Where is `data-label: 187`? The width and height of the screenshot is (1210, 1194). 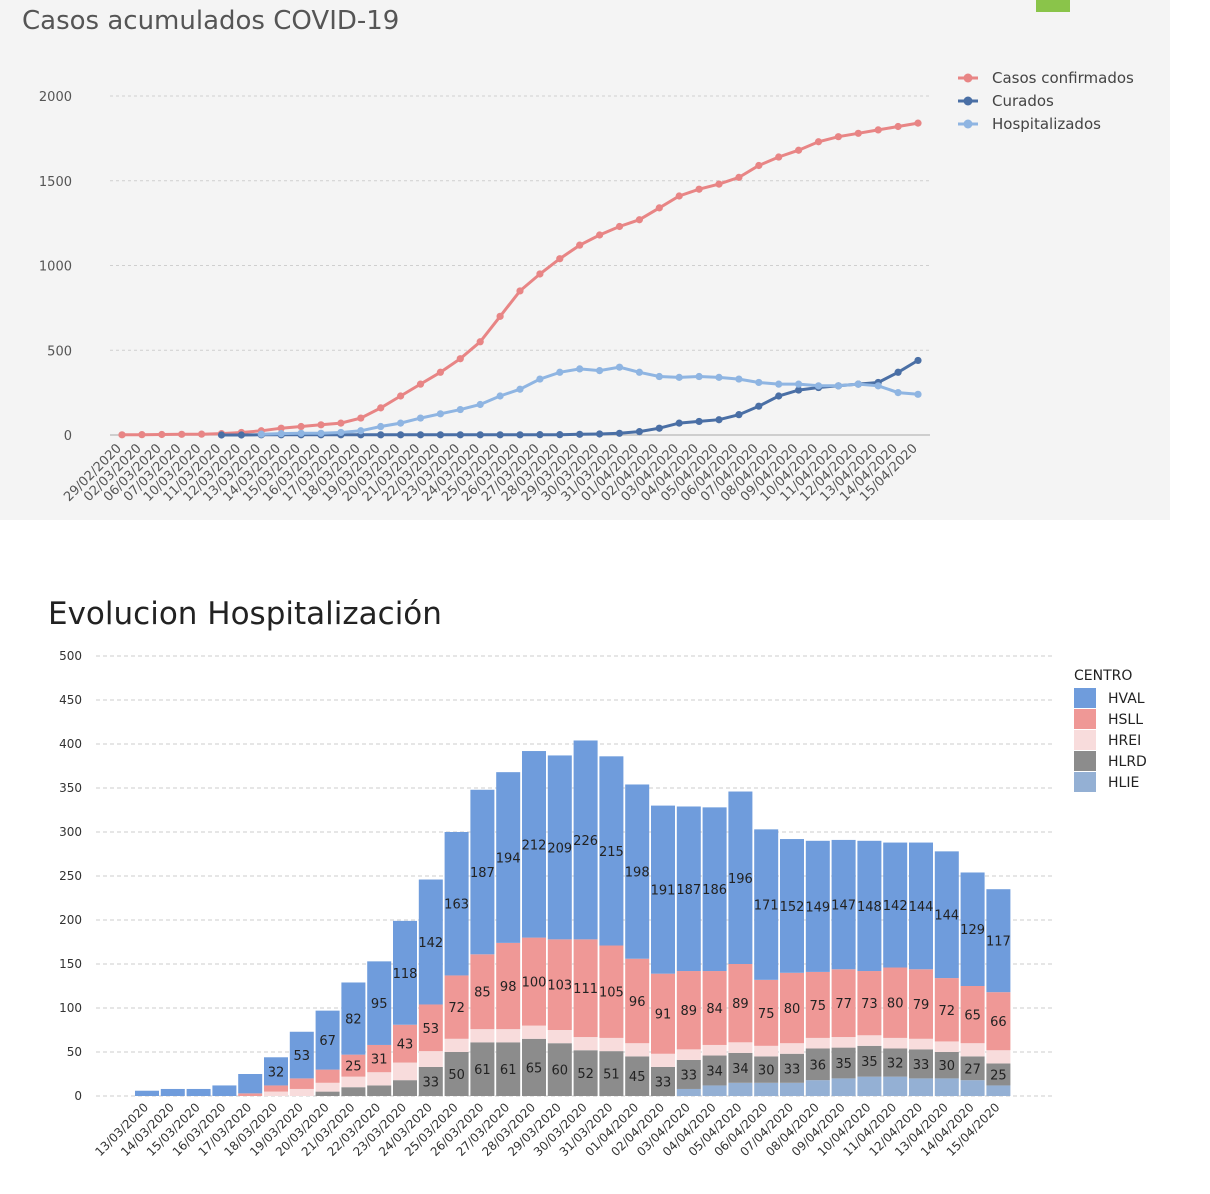 data-label: 187 is located at coordinates (688, 890).